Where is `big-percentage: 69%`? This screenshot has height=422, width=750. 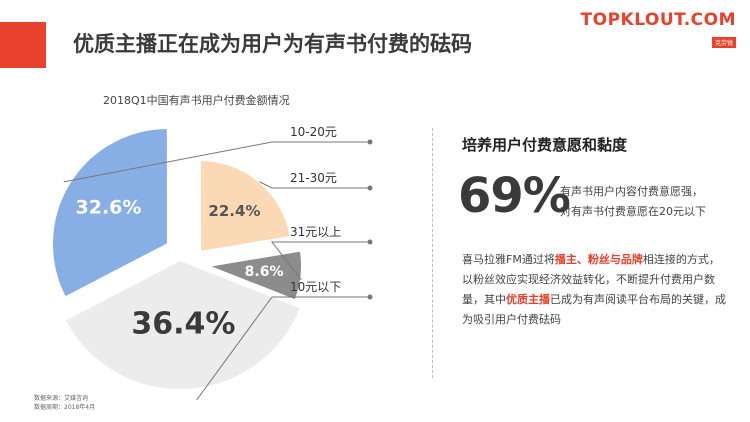
big-percentage: 69% is located at coordinates (514, 196).